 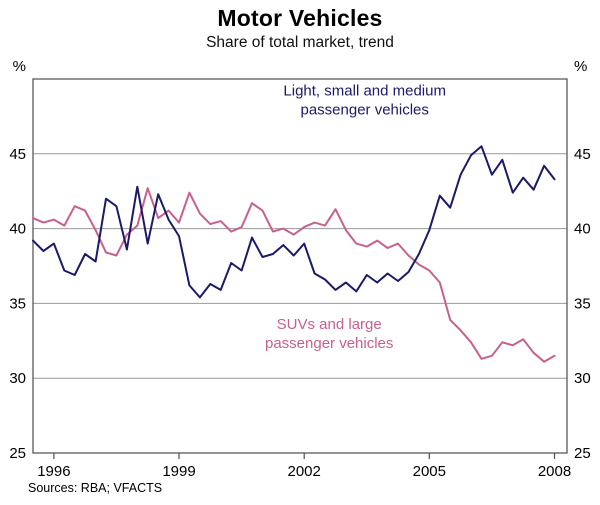 What do you see at coordinates (17, 154) in the screenshot?
I see `y-tick-label-left: 45` at bounding box center [17, 154].